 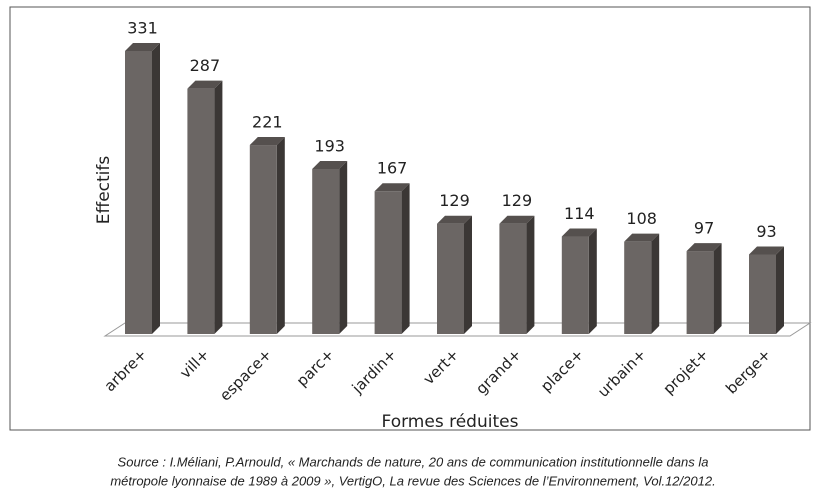 What do you see at coordinates (562, 370) in the screenshot?
I see `x-tick-label: place+` at bounding box center [562, 370].